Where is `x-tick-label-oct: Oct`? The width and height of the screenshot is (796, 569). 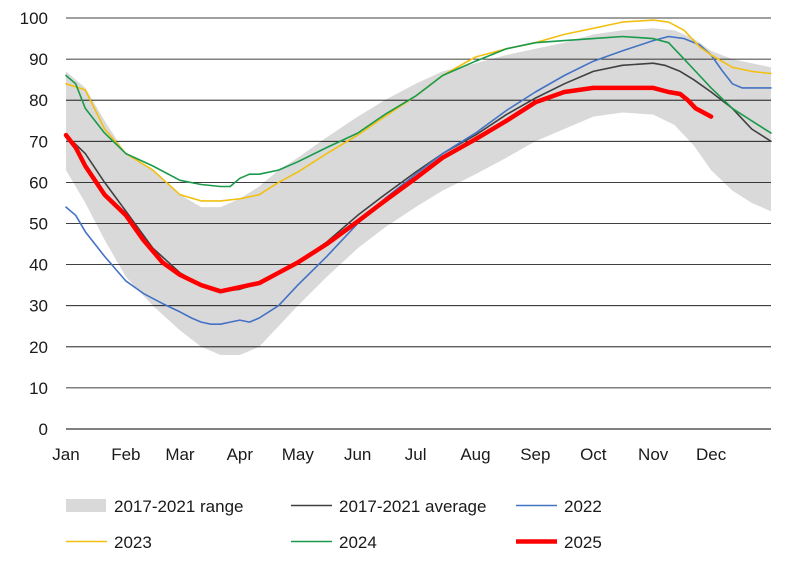
x-tick-label-oct: Oct is located at coordinates (593, 454).